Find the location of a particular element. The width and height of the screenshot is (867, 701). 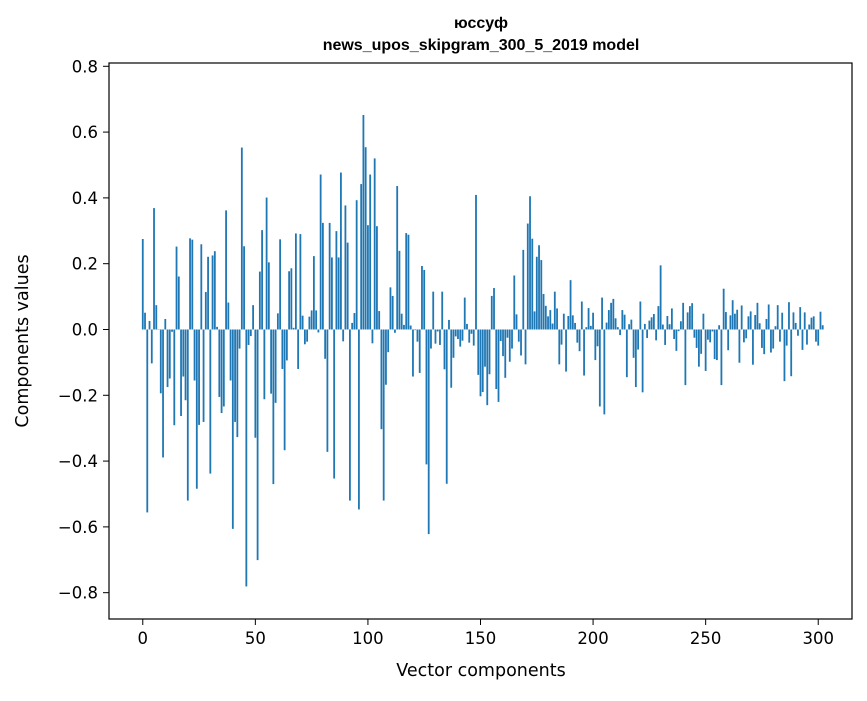

x-tick-label: 0 is located at coordinates (143, 638).